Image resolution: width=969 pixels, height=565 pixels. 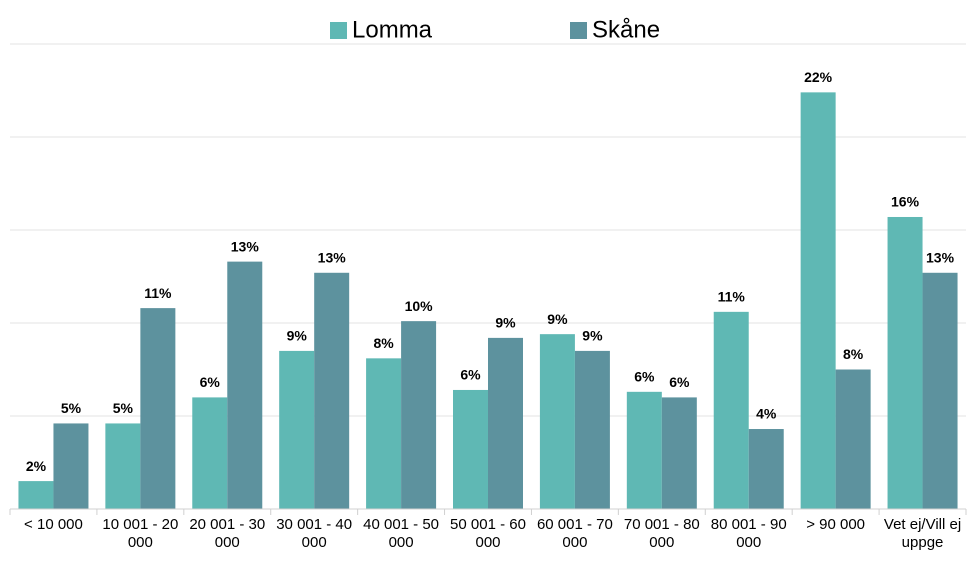 I want to click on data-label: 22%, so click(x=818, y=77).